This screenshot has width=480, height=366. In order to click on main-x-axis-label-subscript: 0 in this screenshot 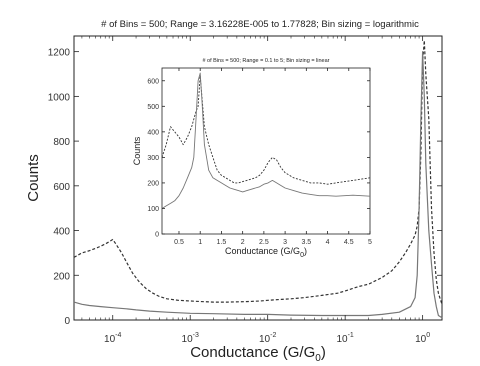, I will do `click(318, 358)`.